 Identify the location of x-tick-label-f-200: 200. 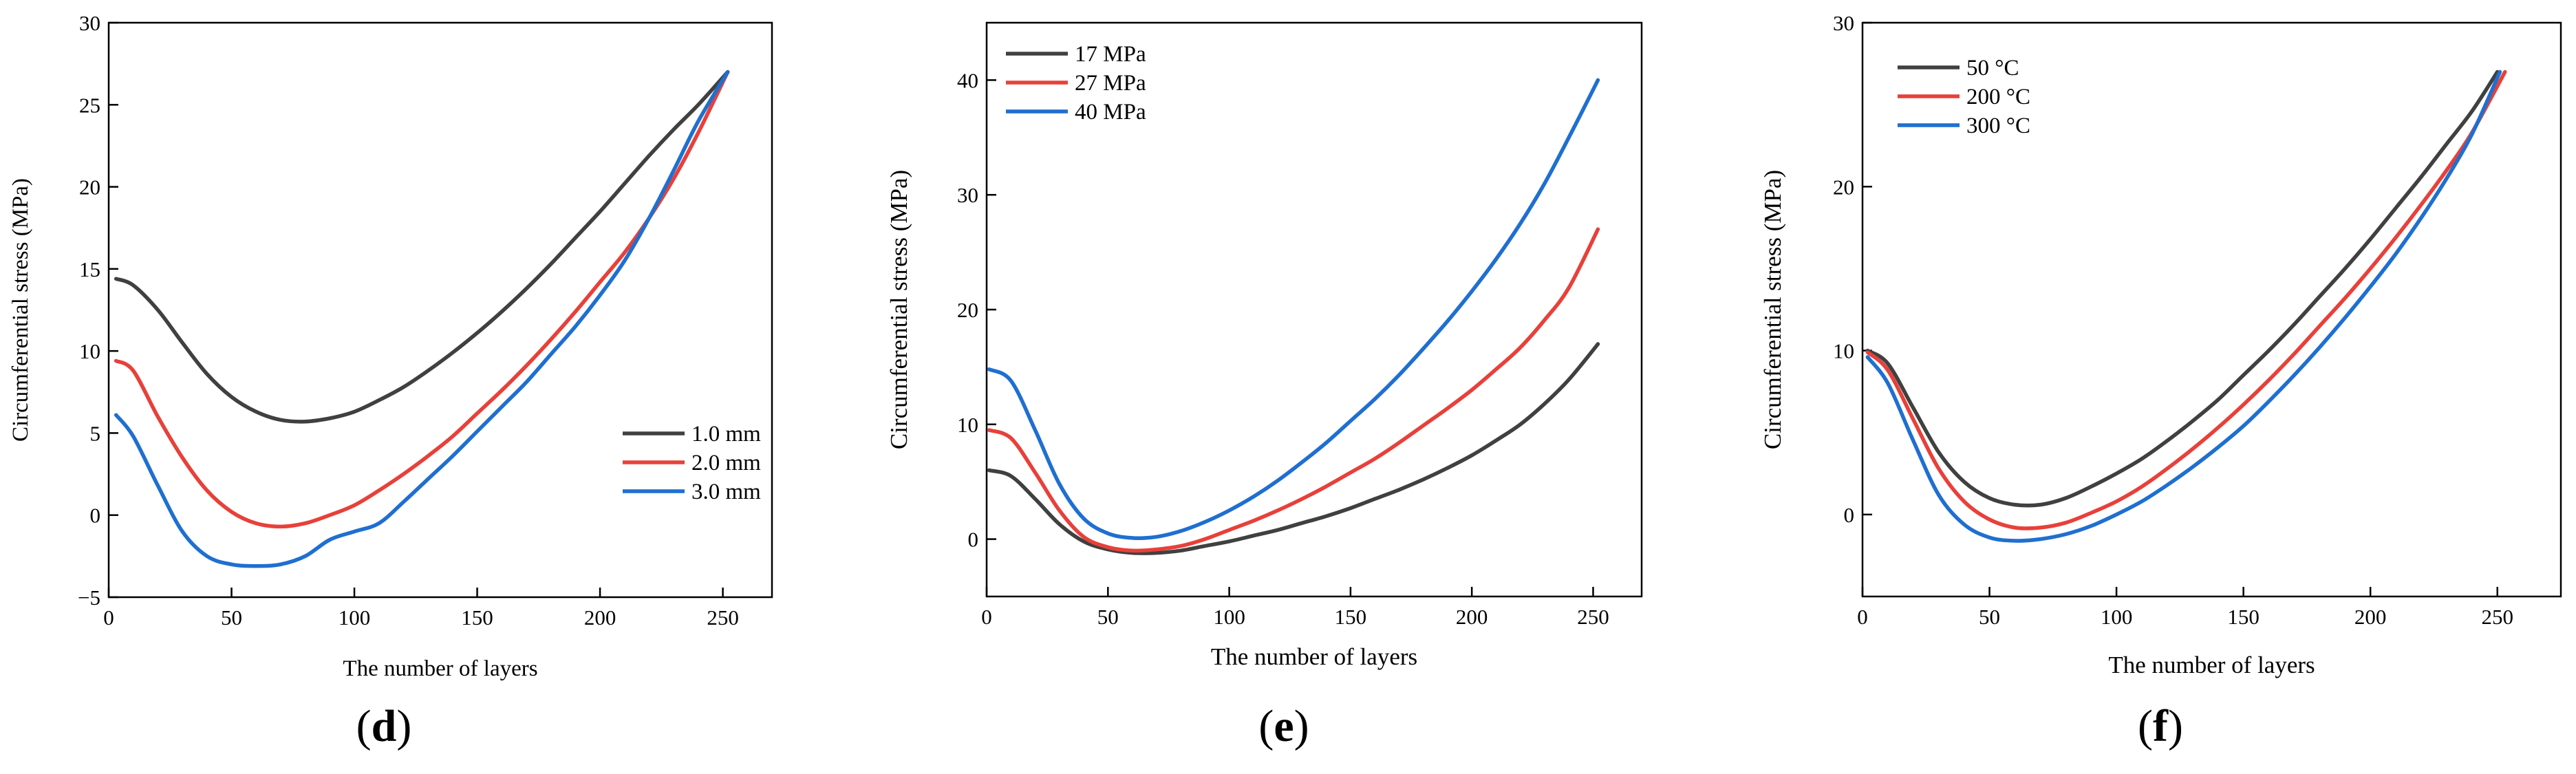
(2370, 617).